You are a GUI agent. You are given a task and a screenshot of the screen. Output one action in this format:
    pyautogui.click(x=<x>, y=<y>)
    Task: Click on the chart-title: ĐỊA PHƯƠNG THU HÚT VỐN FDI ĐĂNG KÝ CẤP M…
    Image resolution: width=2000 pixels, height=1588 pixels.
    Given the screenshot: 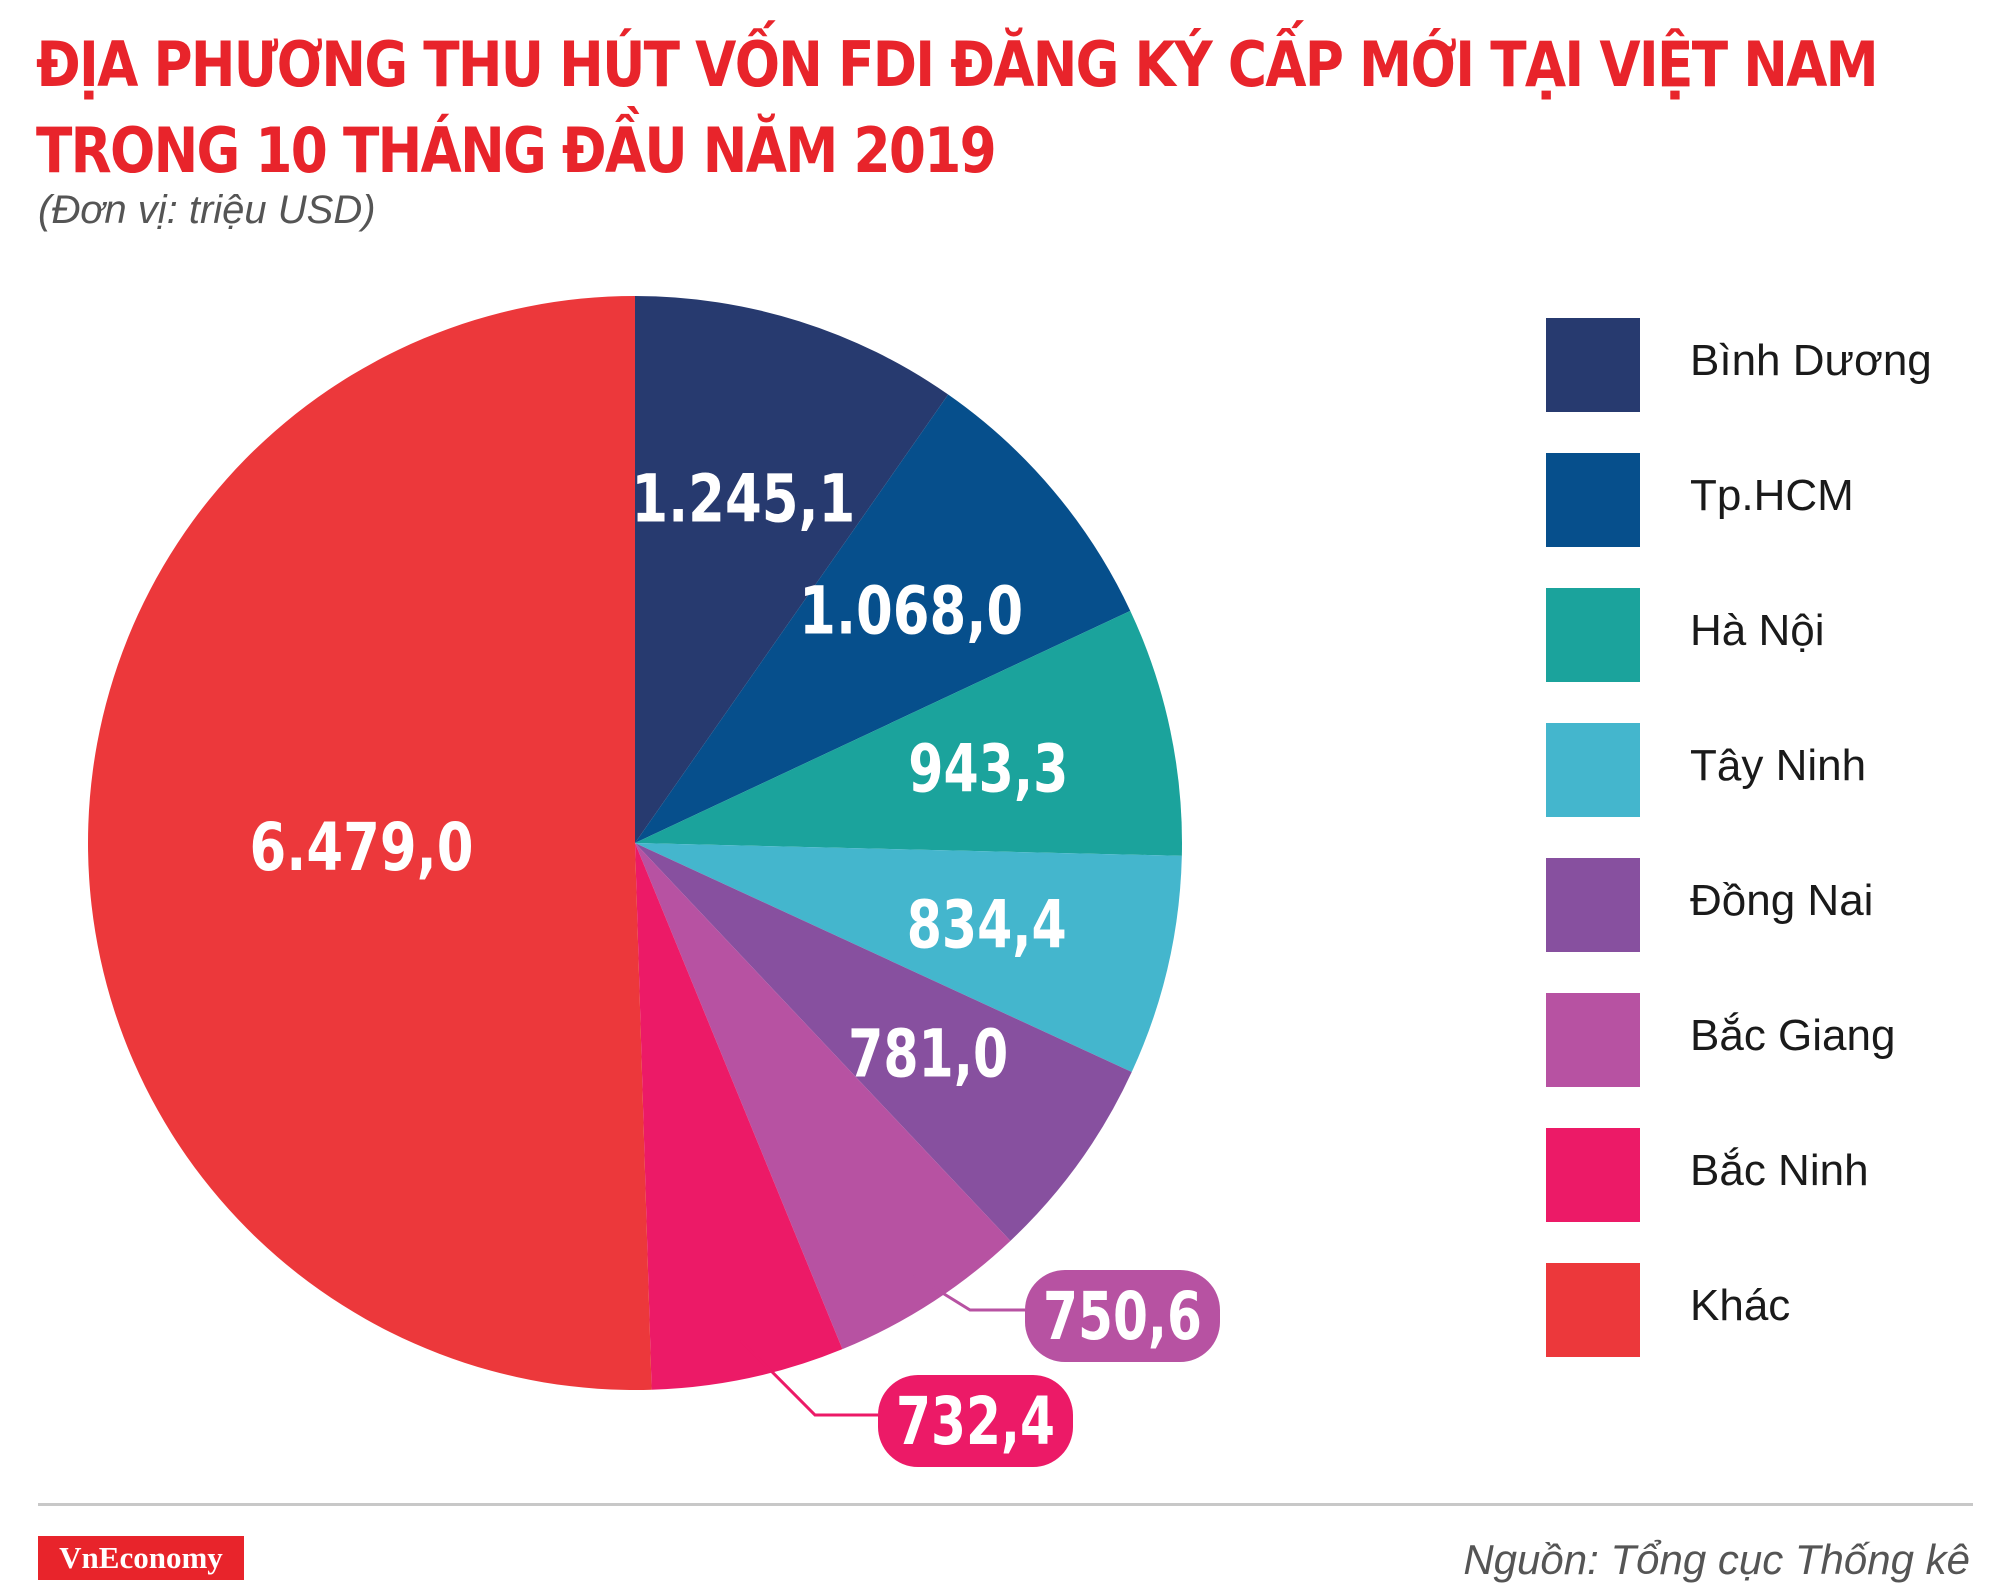 What is the action you would take?
    pyautogui.click(x=957, y=108)
    